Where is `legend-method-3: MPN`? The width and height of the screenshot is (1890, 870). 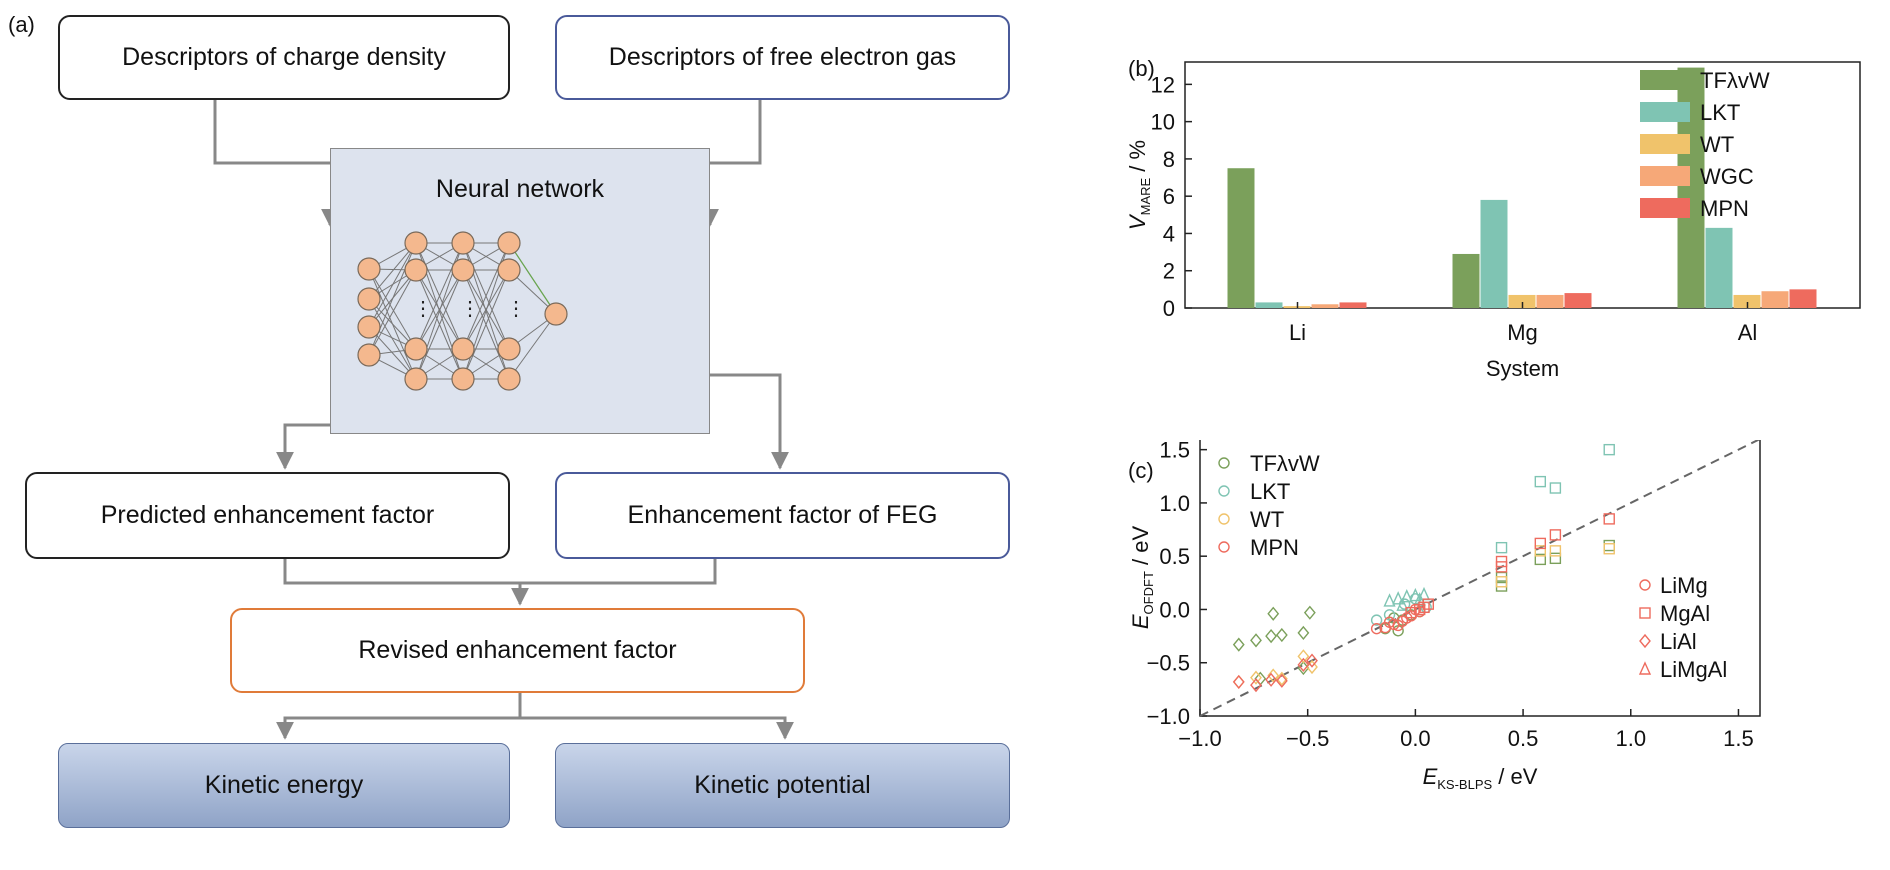
legend-method-3: MPN is located at coordinates (1274, 547).